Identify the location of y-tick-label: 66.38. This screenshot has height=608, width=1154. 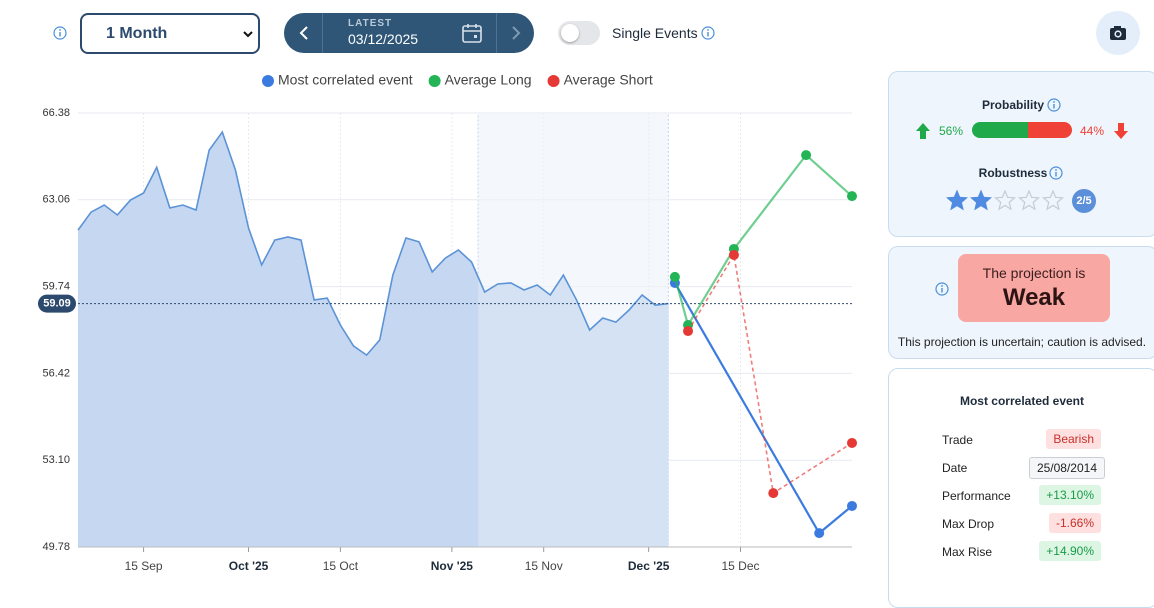
(56, 113).